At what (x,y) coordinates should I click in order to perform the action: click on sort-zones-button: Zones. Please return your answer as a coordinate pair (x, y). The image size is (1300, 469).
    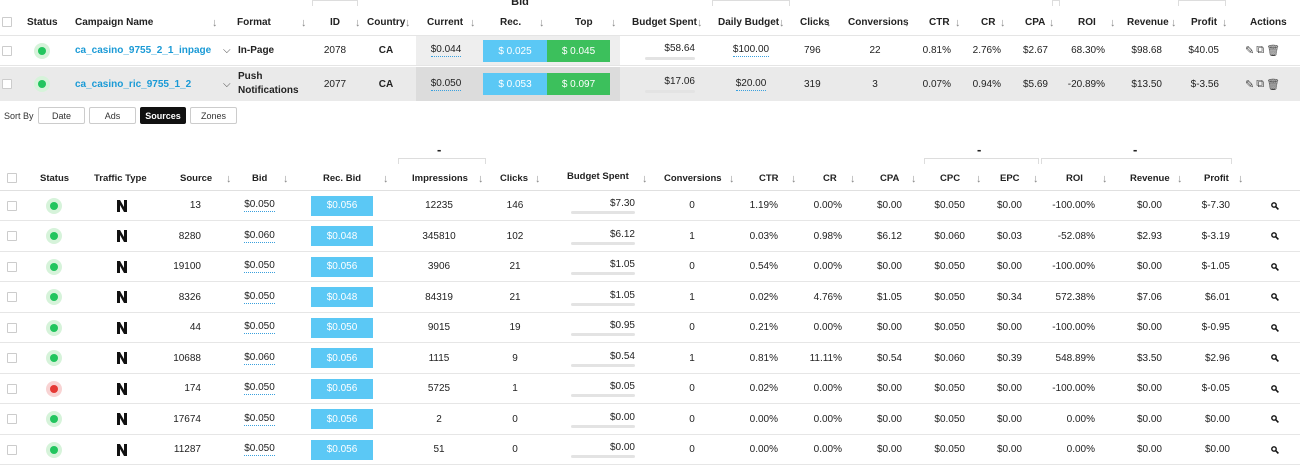
    Looking at the image, I should click on (213, 115).